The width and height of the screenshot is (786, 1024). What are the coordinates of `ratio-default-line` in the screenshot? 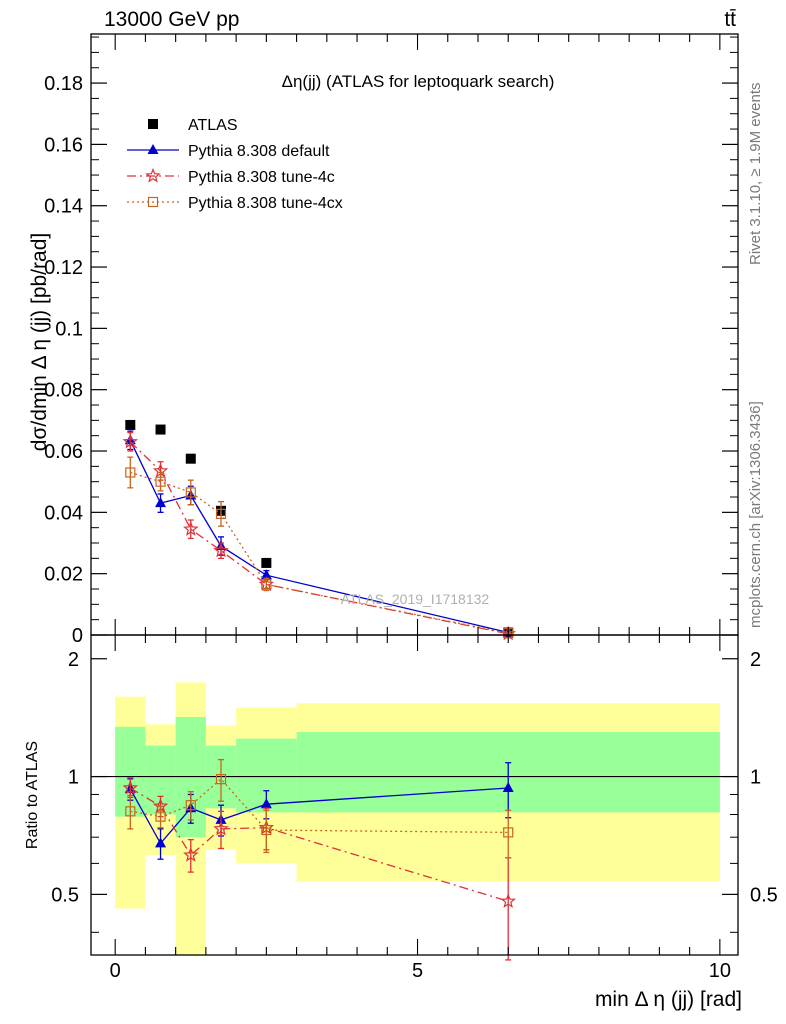 It's located at (319, 816).